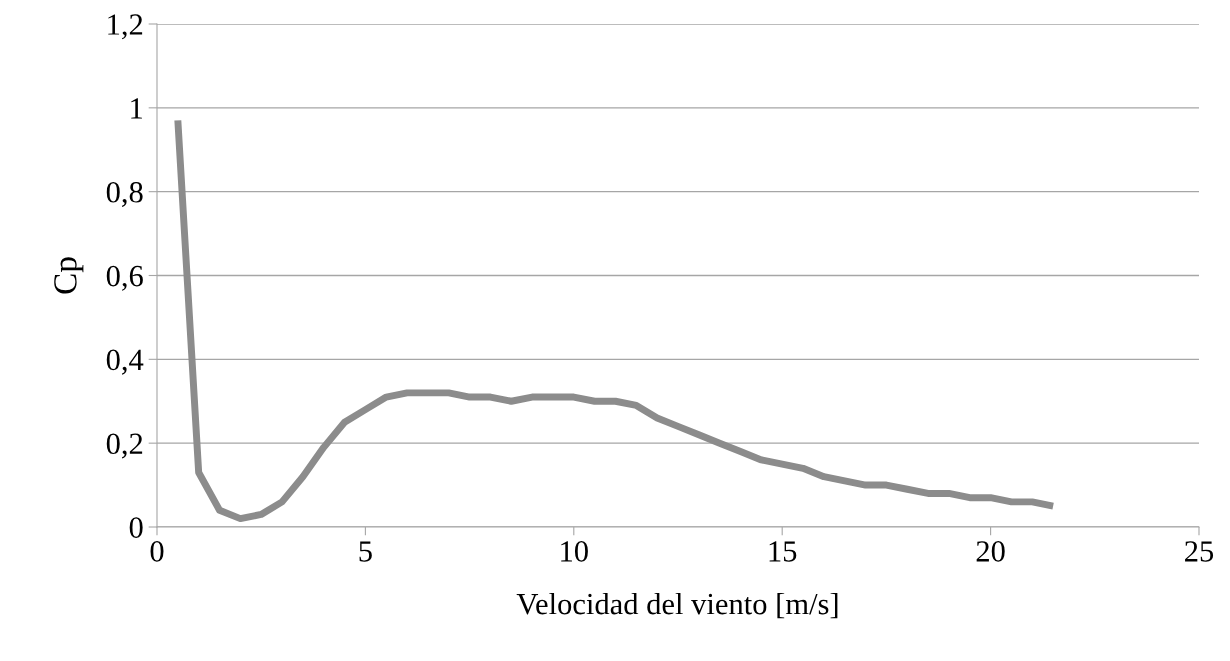 Image resolution: width=1230 pixels, height=661 pixels. Describe the element at coordinates (124, 278) in the screenshot. I see `y-tick-label: 0,6` at that location.